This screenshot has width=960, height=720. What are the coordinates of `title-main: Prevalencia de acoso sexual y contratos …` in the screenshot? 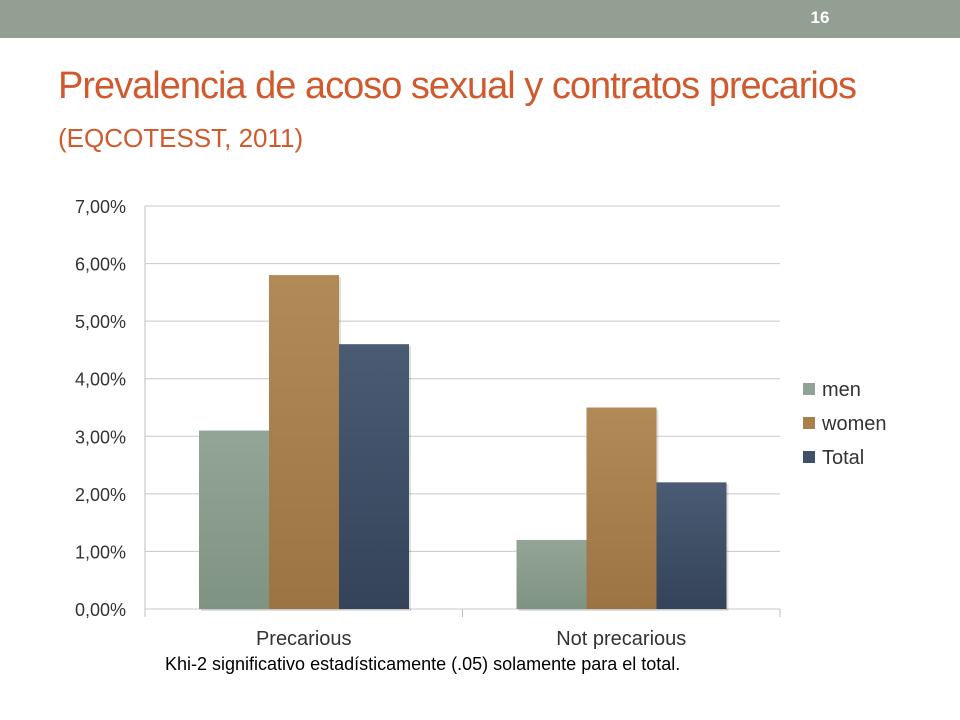 It's located at (457, 86).